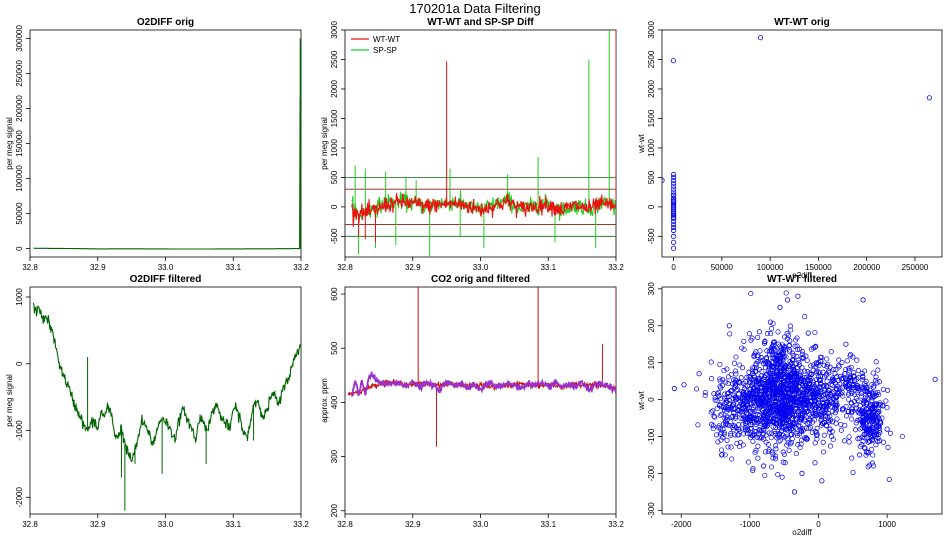 Image resolution: width=950 pixels, height=550 pixels. What do you see at coordinates (651, 89) in the screenshot?
I see `y-tick-label: 2000` at bounding box center [651, 89].